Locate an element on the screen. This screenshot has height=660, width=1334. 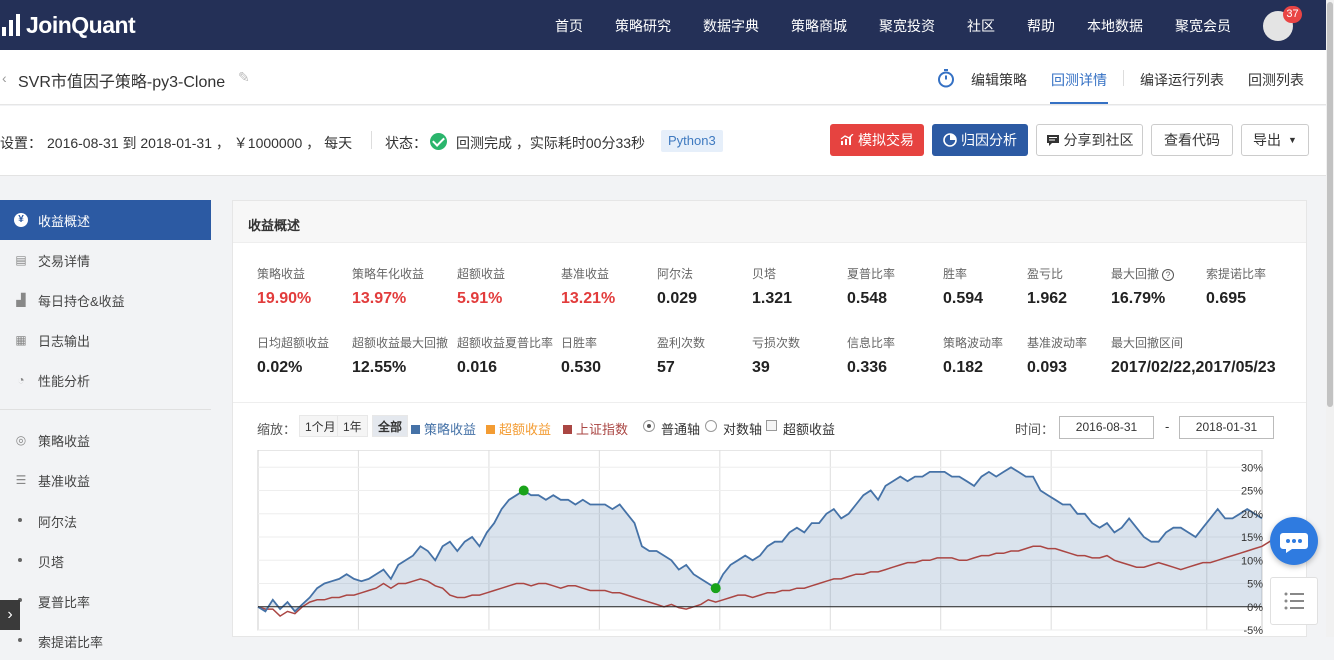
nav-community: 社区 is located at coordinates (981, 26).